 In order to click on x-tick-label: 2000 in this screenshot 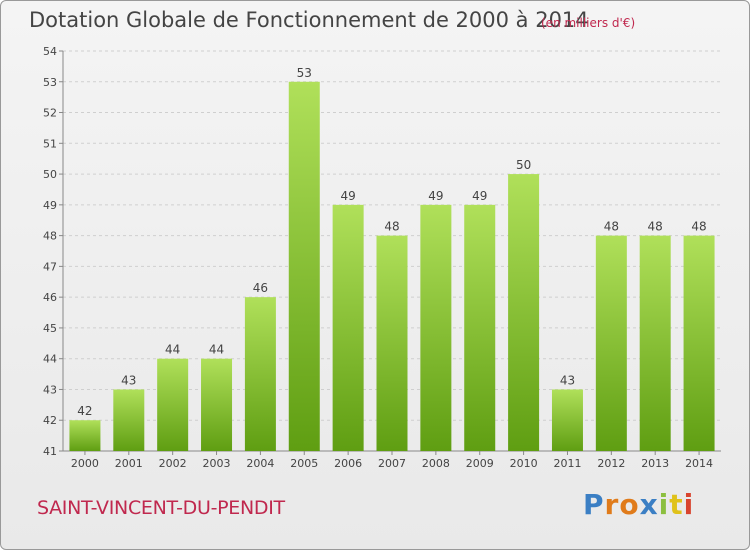, I will do `click(85, 463)`.